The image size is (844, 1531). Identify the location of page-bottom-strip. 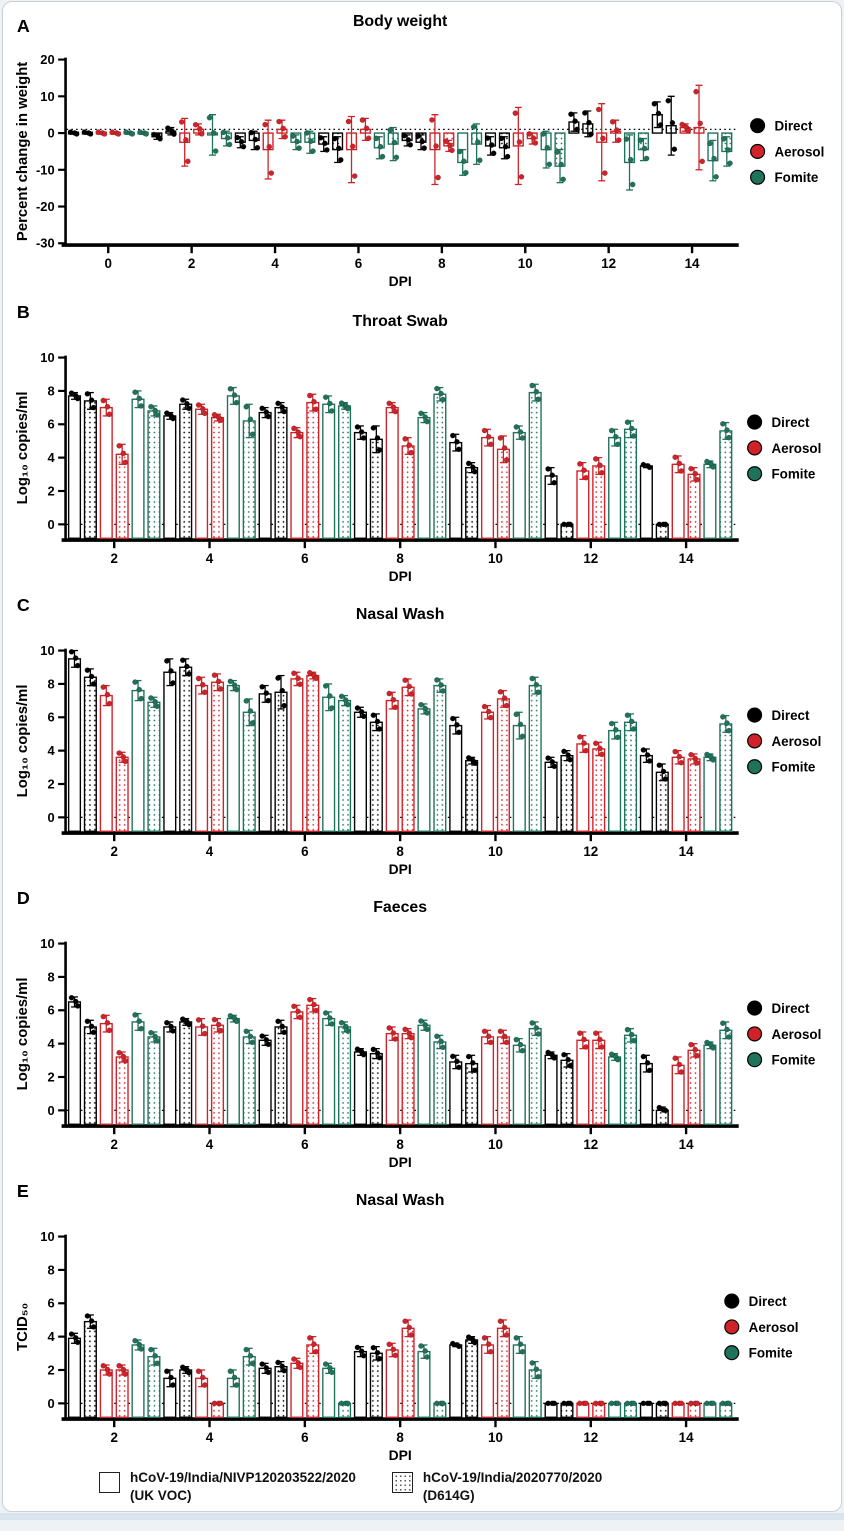
(422, 1516).